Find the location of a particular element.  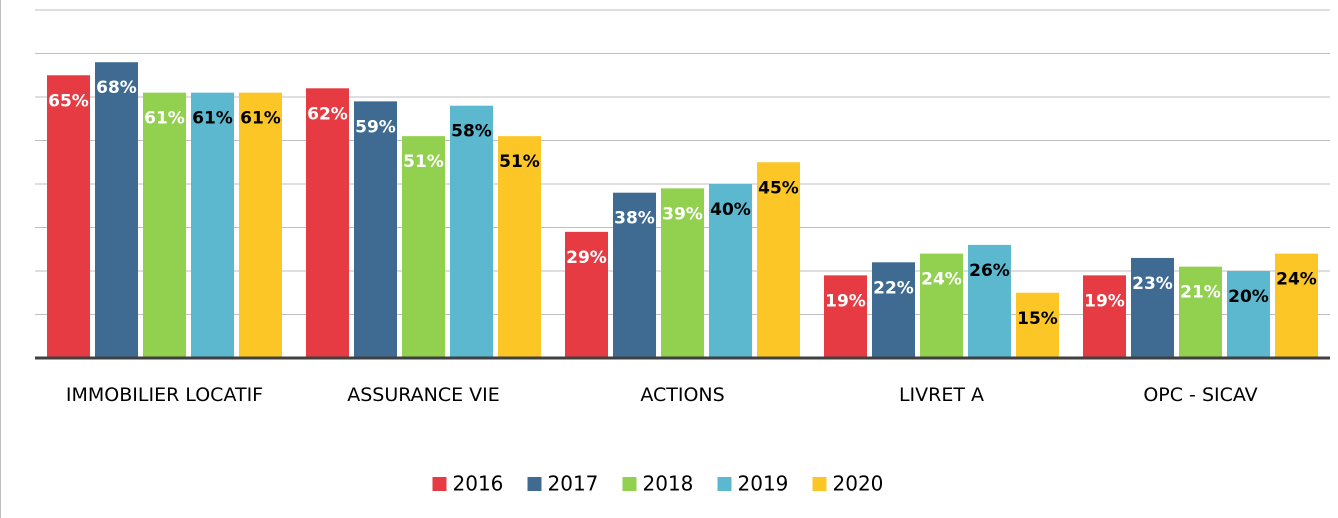

value-label: 45% is located at coordinates (778, 188).